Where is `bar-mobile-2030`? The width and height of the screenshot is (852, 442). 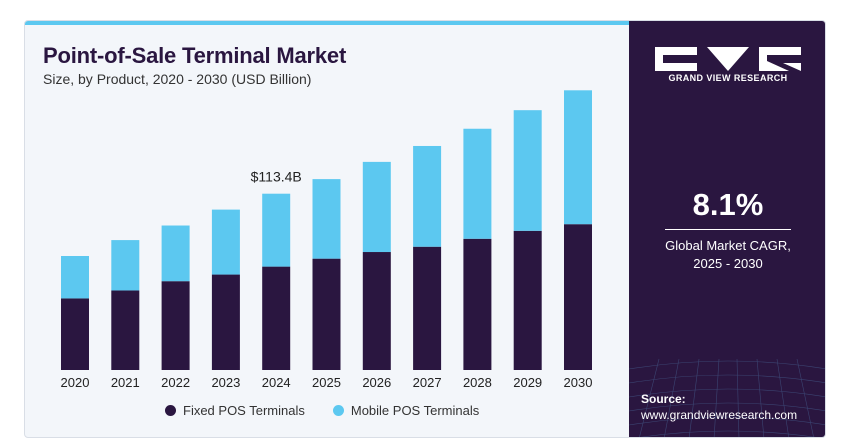 bar-mobile-2030 is located at coordinates (578, 157).